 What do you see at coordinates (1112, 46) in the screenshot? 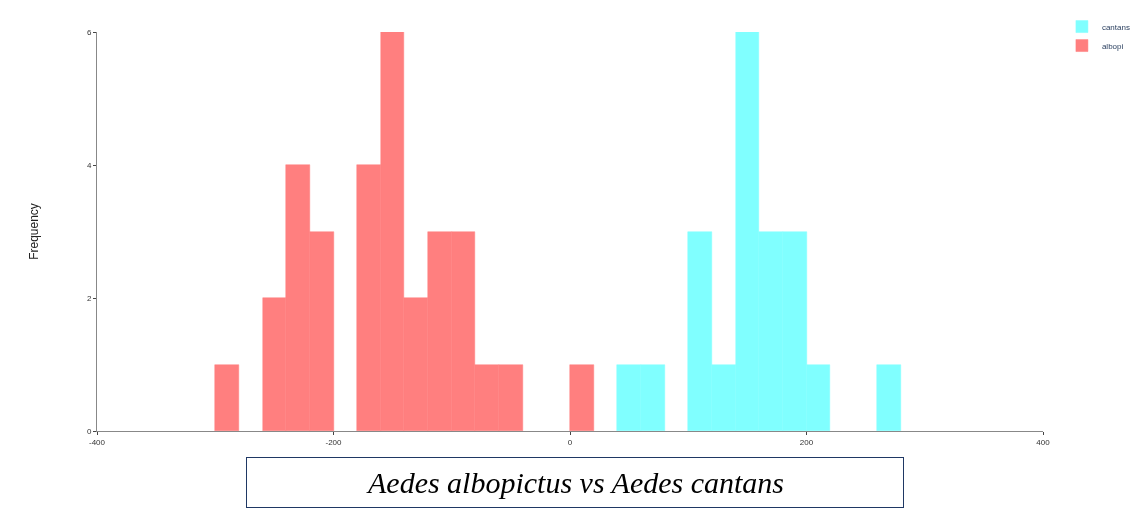
I see `legend-label: albopi` at bounding box center [1112, 46].